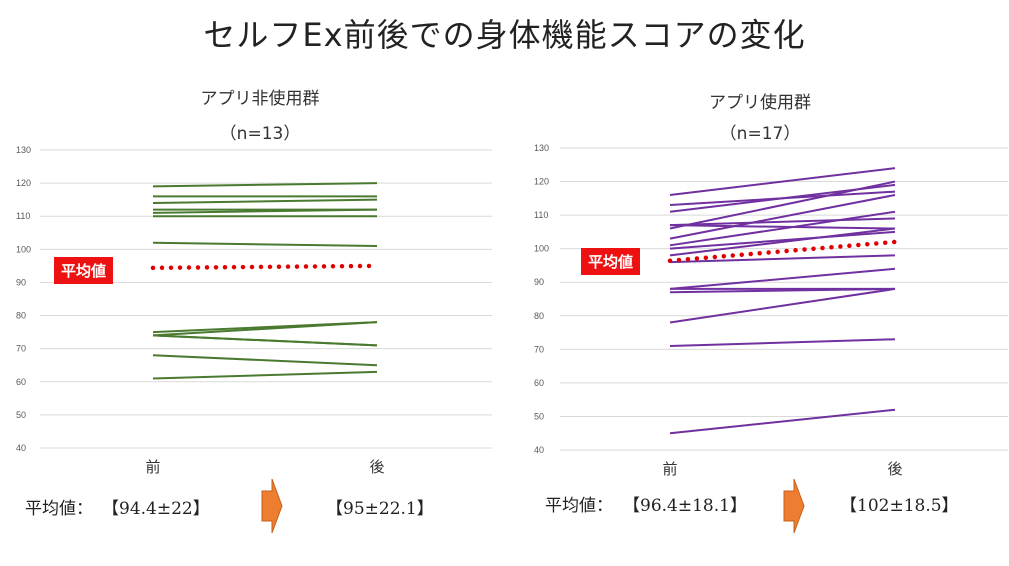 Image resolution: width=1009 pixels, height=566 pixels. I want to click on left-ytick-label: 50, so click(21, 415).